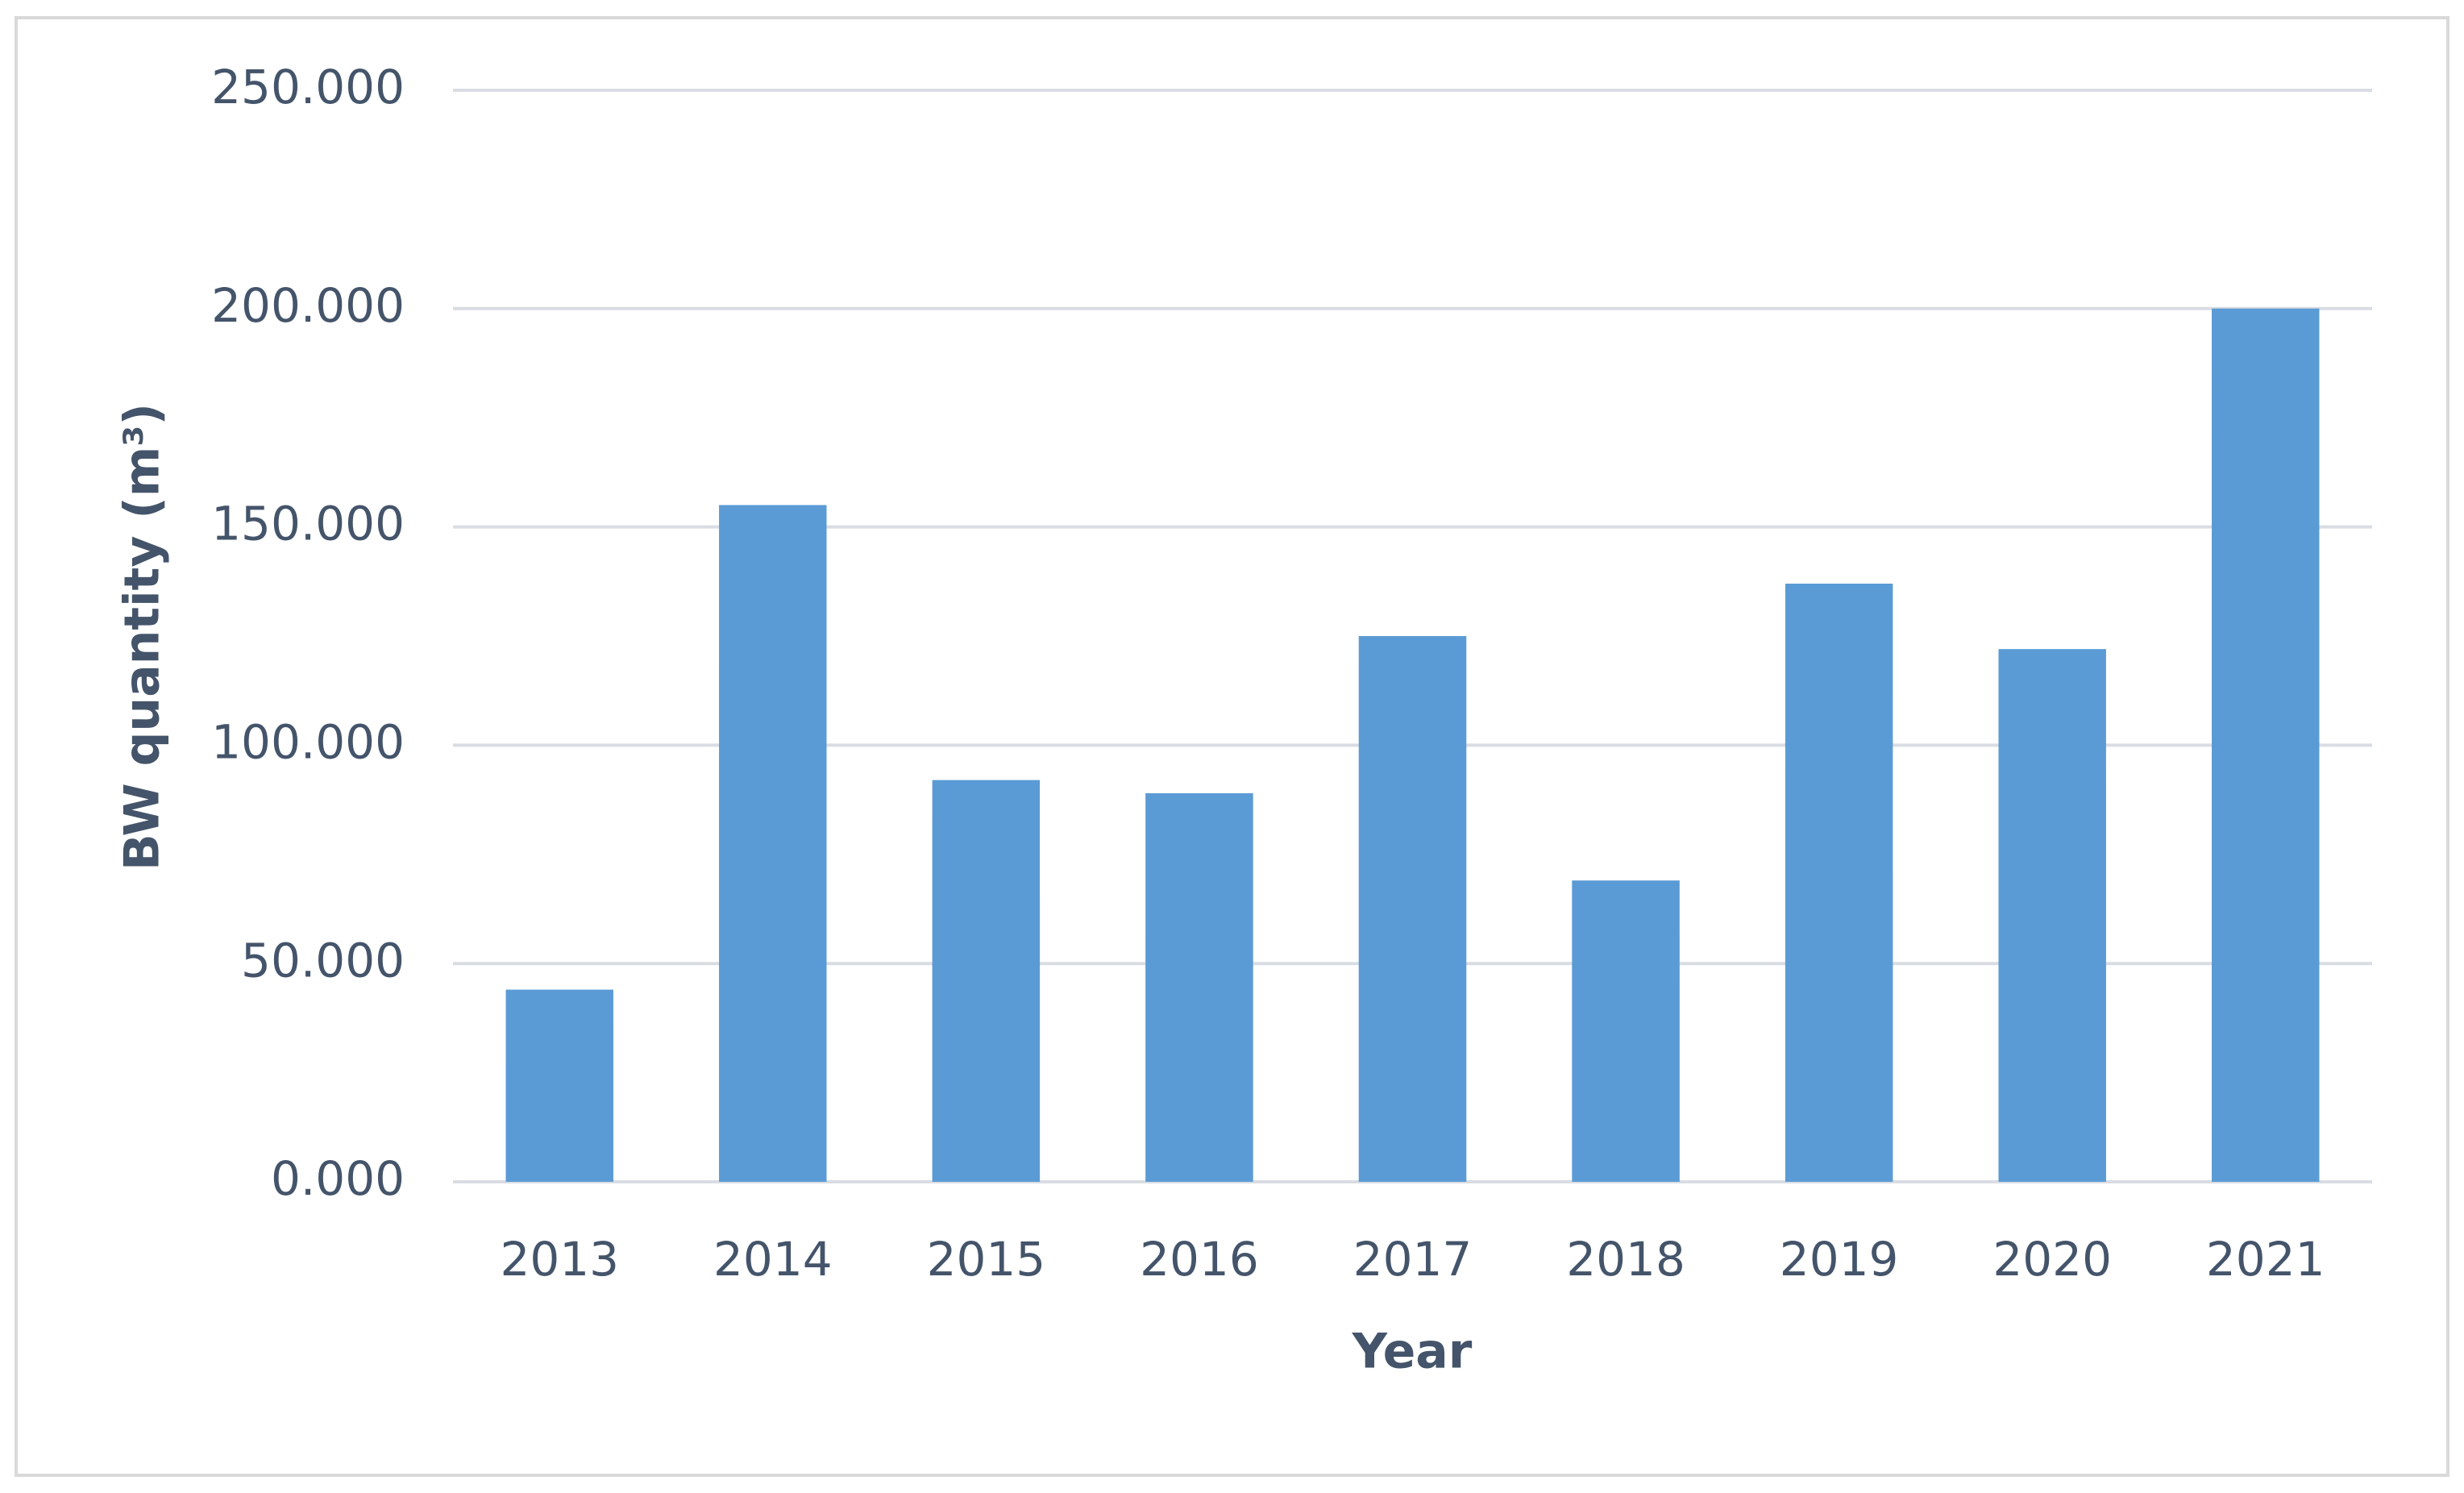 Image resolution: width=2464 pixels, height=1493 pixels. I want to click on x-tick-label: 2017, so click(1413, 1259).